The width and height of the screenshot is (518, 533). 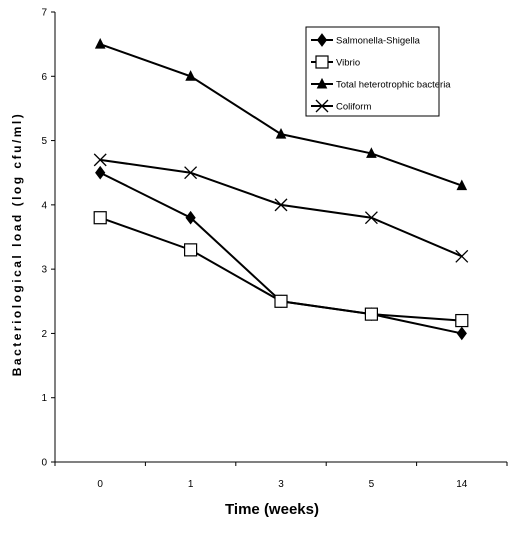 I want to click on y-tick-label: 2, so click(x=44, y=334).